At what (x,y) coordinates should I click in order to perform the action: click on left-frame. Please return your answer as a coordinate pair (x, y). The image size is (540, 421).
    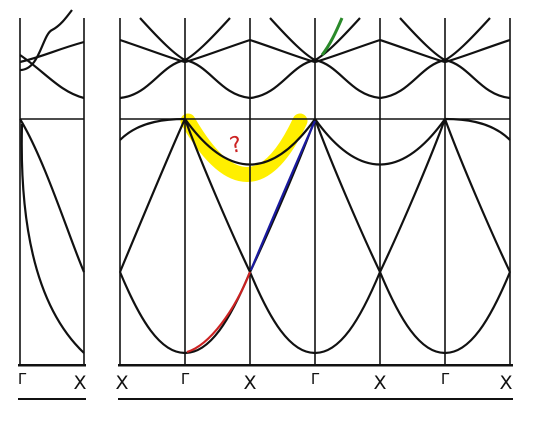
    Looking at the image, I should click on (52, 191).